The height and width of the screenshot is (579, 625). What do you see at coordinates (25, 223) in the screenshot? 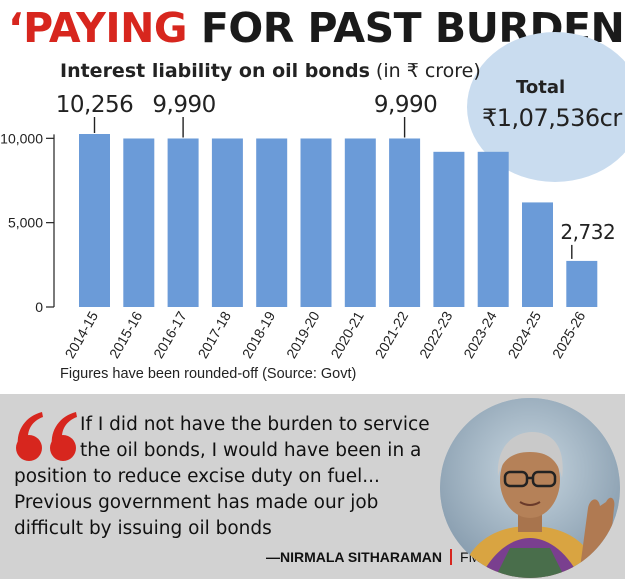
I see `y-tick-label: 5,000` at bounding box center [25, 223].